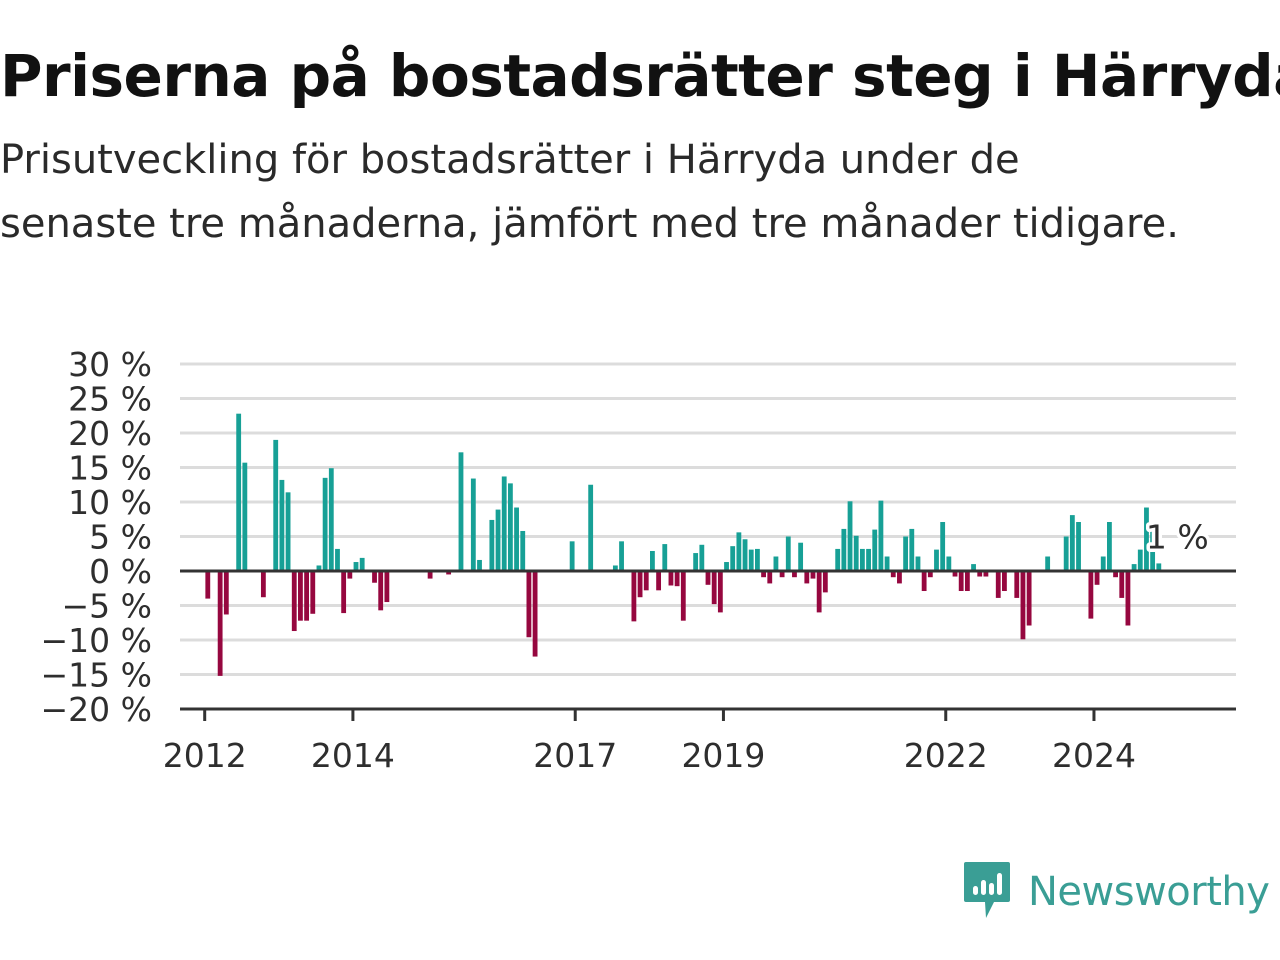 The height and width of the screenshot is (960, 1280). Describe the element at coordinates (723, 755) in the screenshot. I see `x-tick-label: 2019` at that location.